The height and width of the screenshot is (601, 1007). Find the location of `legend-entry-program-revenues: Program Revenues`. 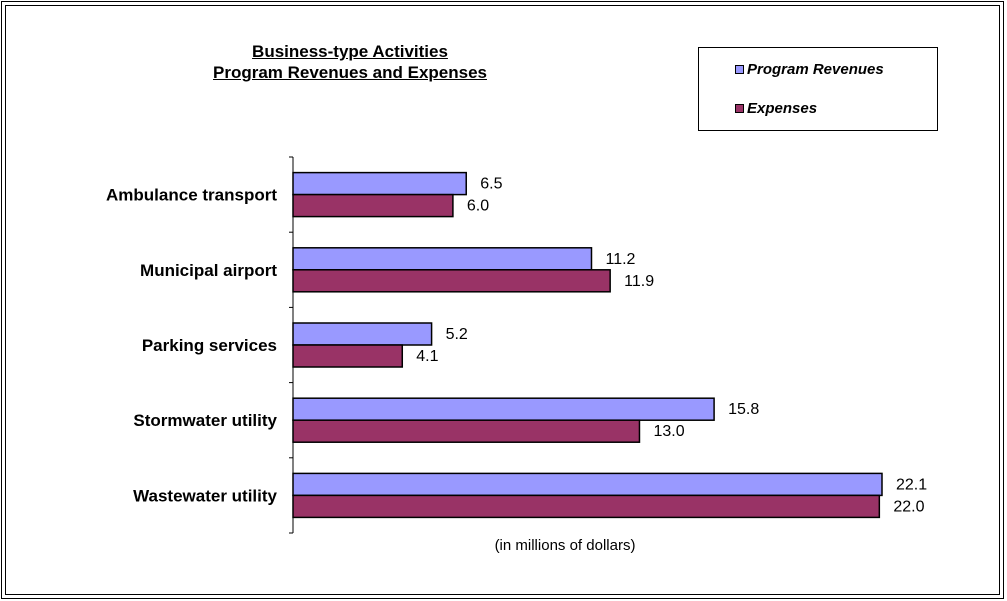

legend-entry-program-revenues: Program Revenues is located at coordinates (809, 69).